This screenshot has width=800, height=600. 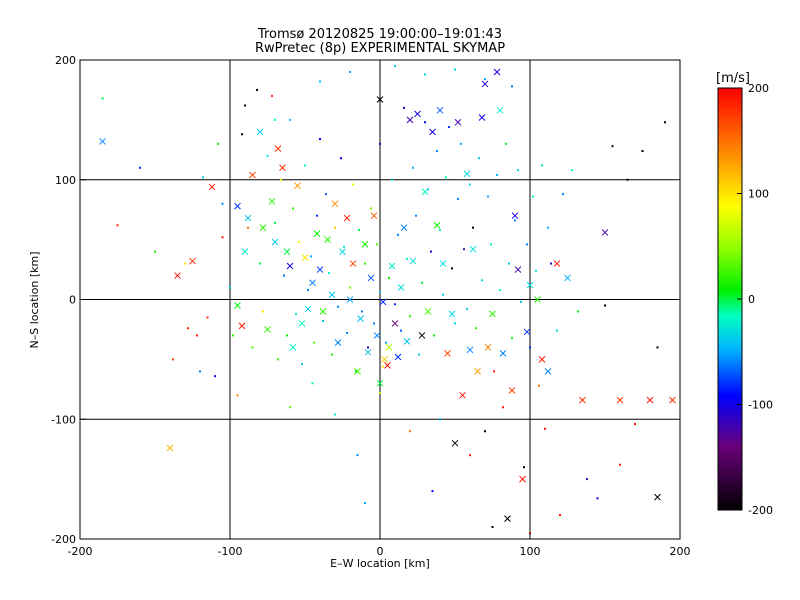 What do you see at coordinates (380, 551) in the screenshot?
I see `x-tick-label: 0` at bounding box center [380, 551].